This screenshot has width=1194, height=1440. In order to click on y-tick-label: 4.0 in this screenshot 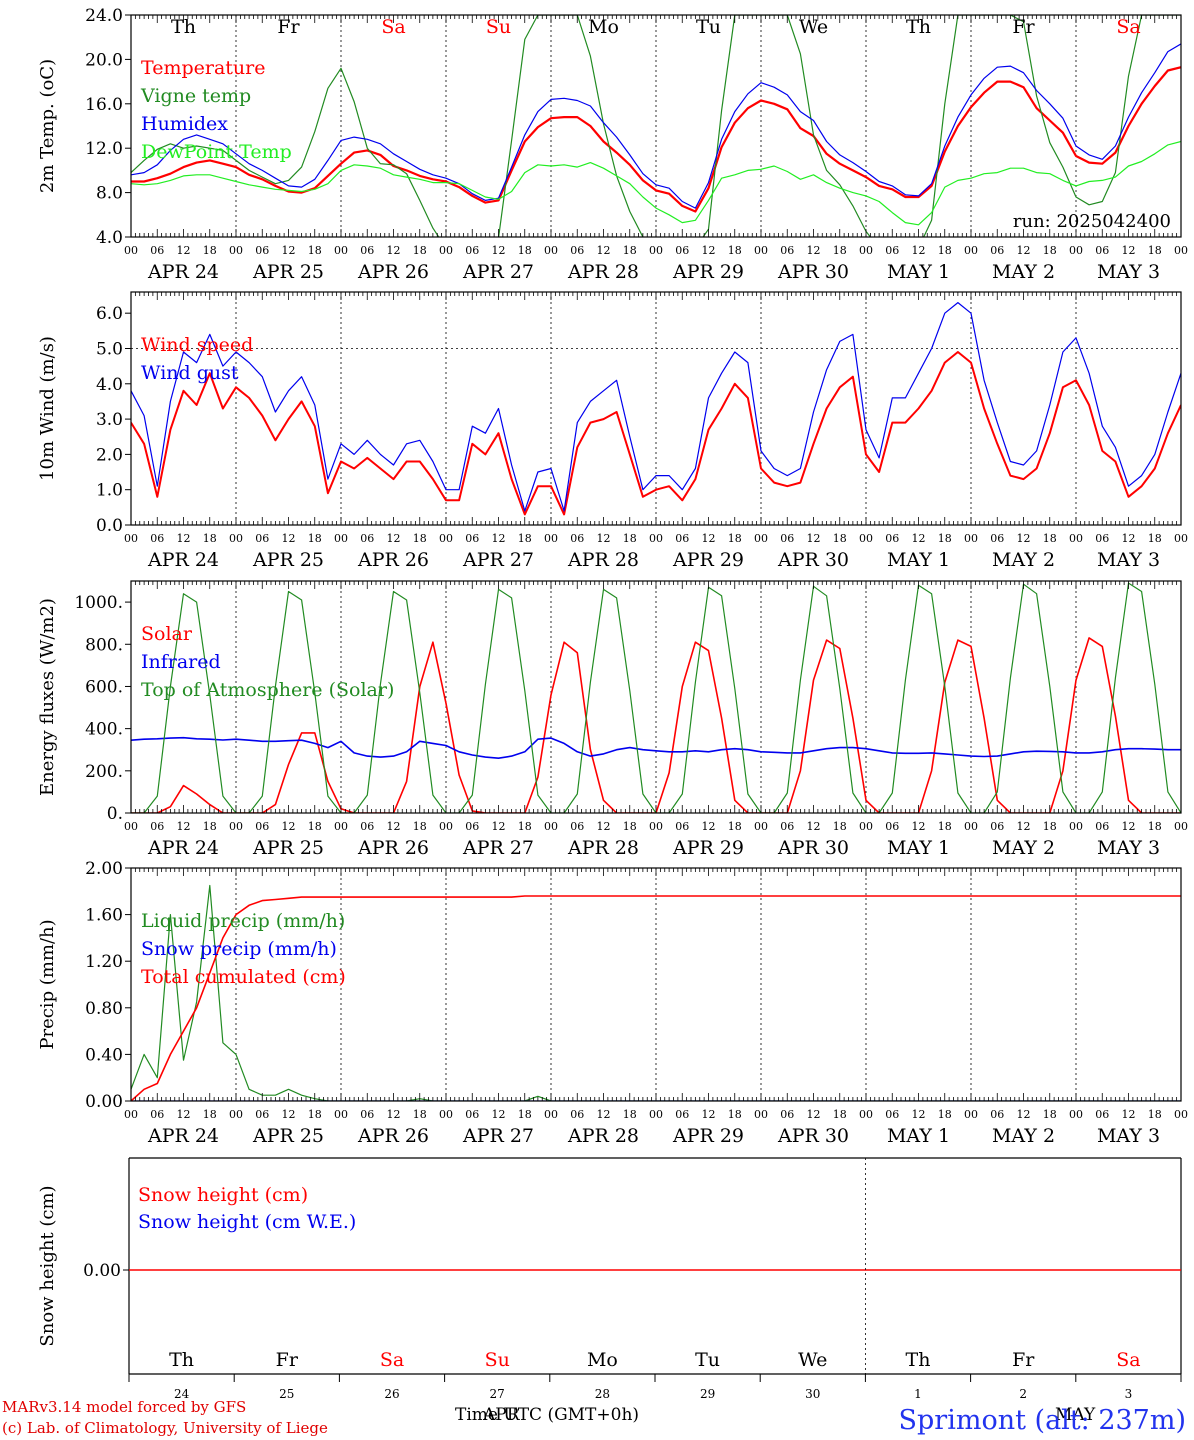, I will do `click(109, 238)`.